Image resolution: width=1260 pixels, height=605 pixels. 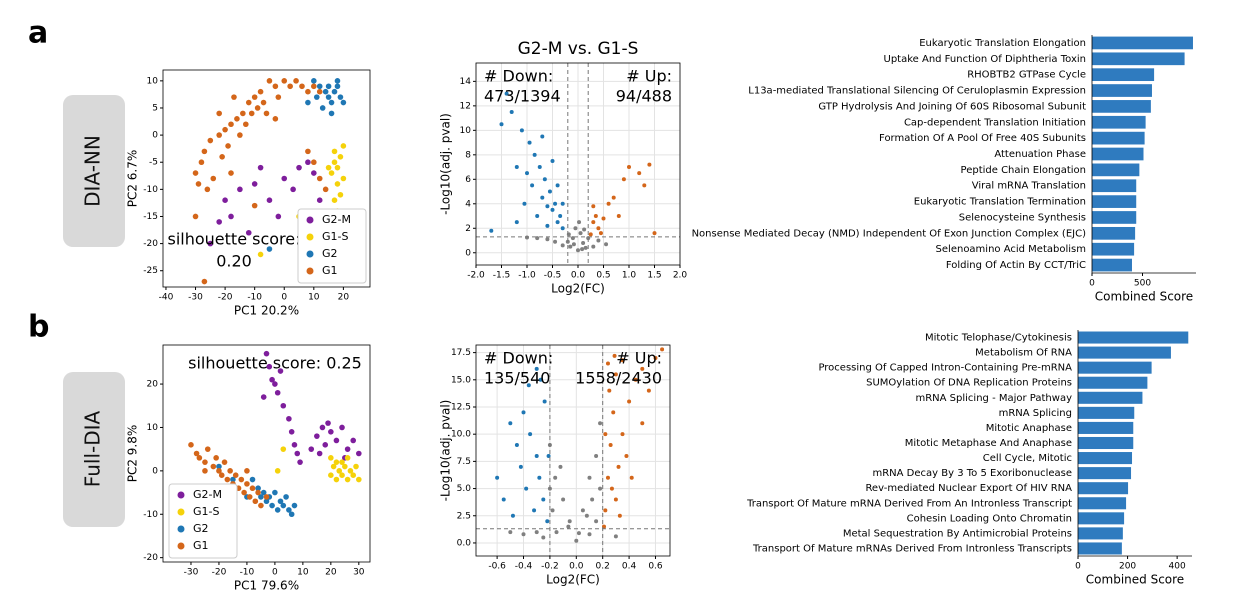 What do you see at coordinates (314, 298) in the screenshot?
I see `x-tick-label: 10` at bounding box center [314, 298].